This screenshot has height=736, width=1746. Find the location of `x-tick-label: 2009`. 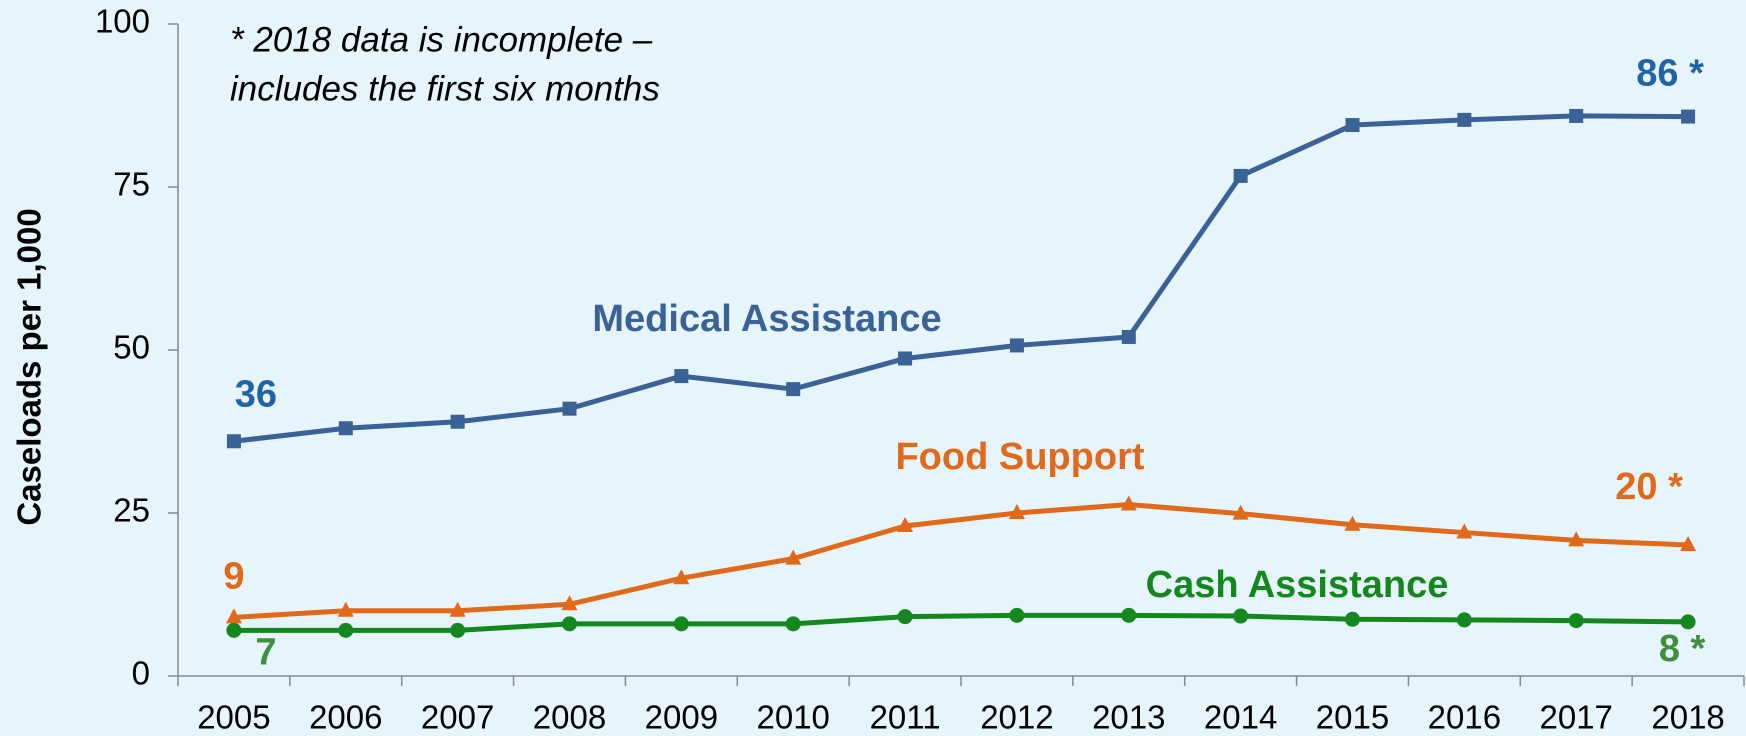

x-tick-label: 2009 is located at coordinates (681, 717).